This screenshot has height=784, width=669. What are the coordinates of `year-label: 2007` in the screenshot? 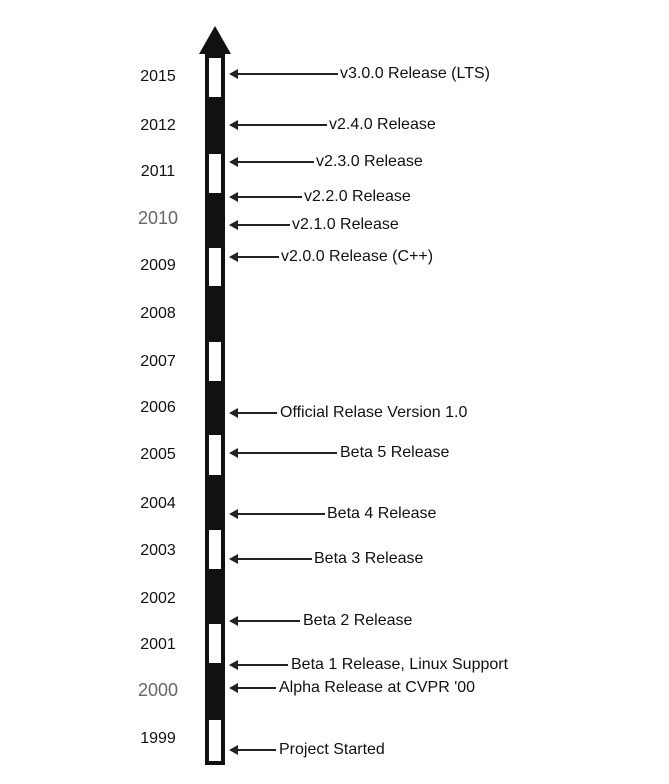 It's located at (158, 361).